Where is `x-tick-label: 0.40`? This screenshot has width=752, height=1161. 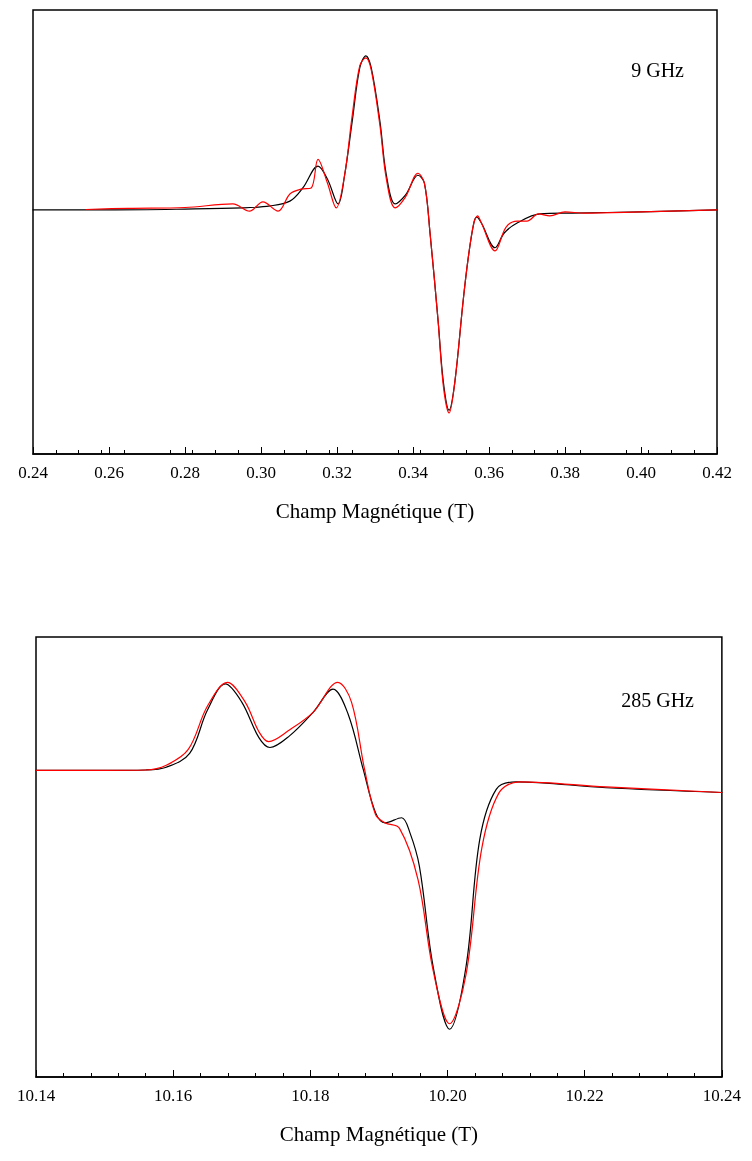
x-tick-label: 0.40 is located at coordinates (641, 472).